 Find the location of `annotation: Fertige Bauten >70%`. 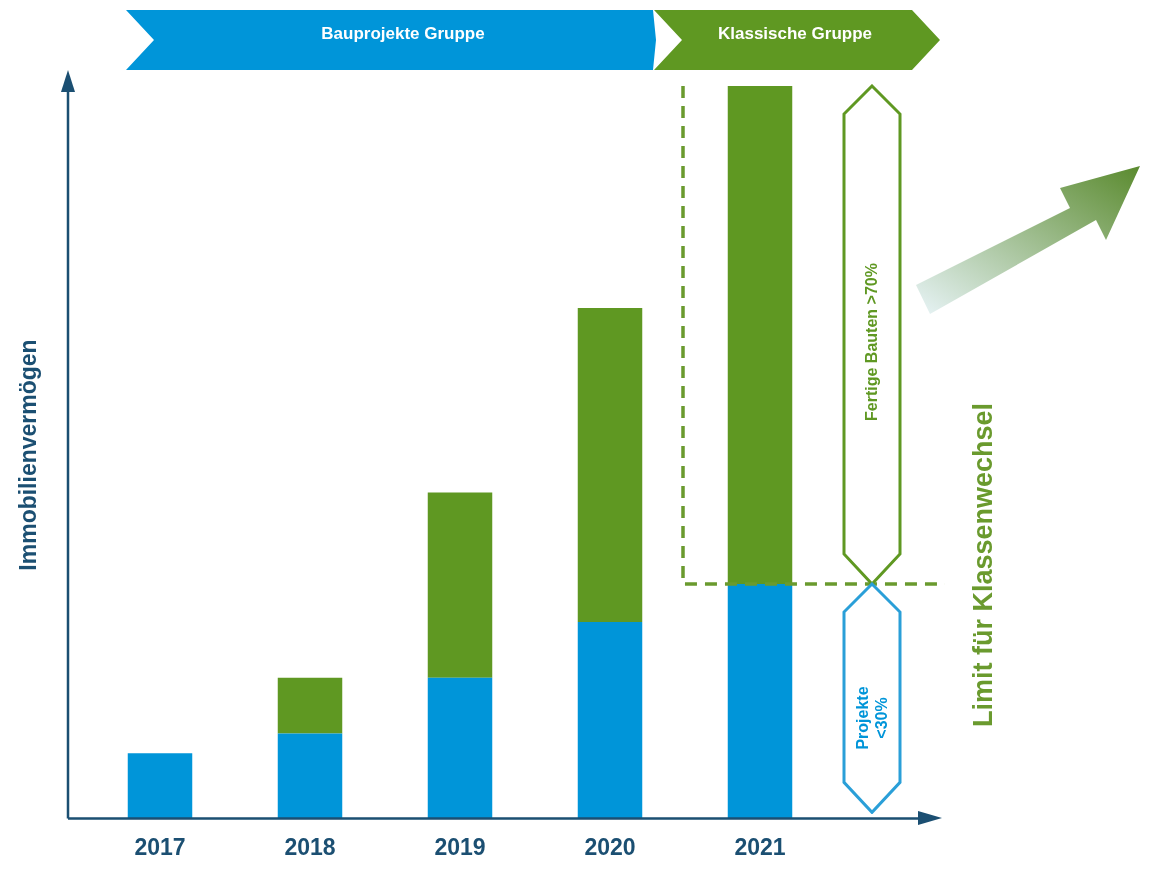

annotation: Fertige Bauten >70% is located at coordinates (872, 342).